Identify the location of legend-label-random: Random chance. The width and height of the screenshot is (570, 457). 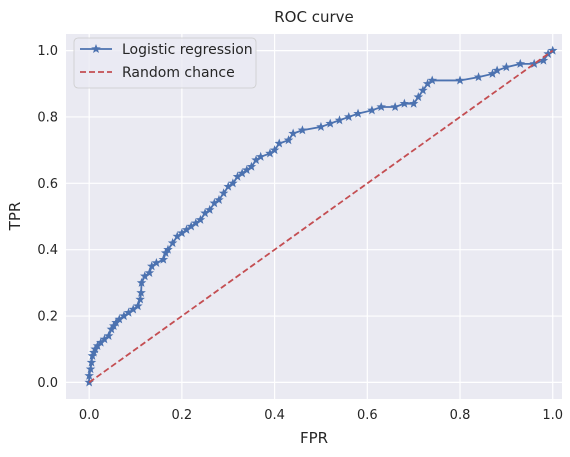
(178, 73).